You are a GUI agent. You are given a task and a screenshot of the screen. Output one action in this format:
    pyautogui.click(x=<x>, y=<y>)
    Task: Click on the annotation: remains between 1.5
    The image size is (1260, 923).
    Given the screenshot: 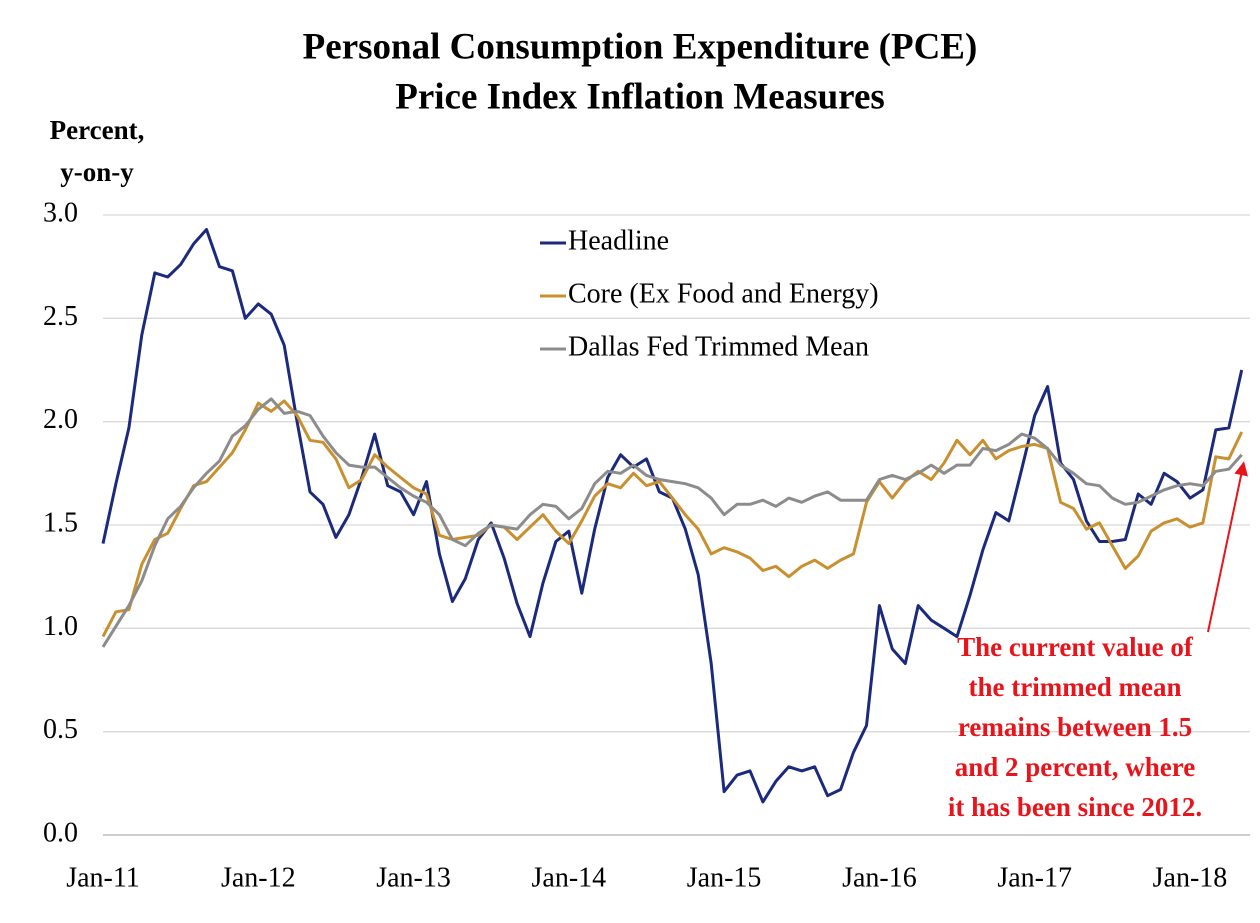 What is the action you would take?
    pyautogui.click(x=1075, y=727)
    